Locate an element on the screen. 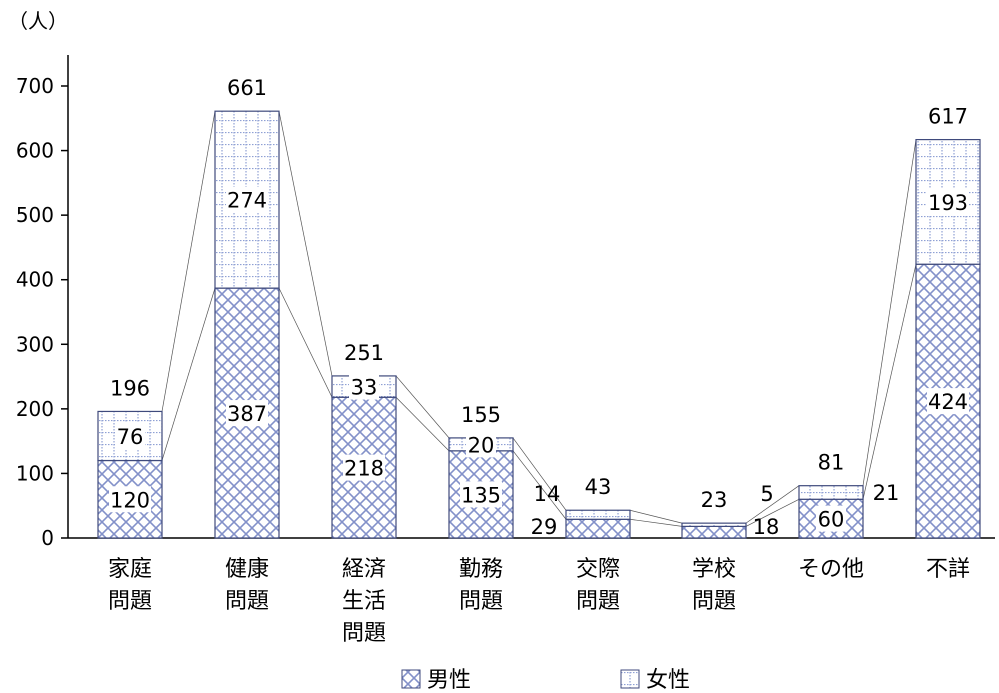  female-value-label: 20 is located at coordinates (481, 445).